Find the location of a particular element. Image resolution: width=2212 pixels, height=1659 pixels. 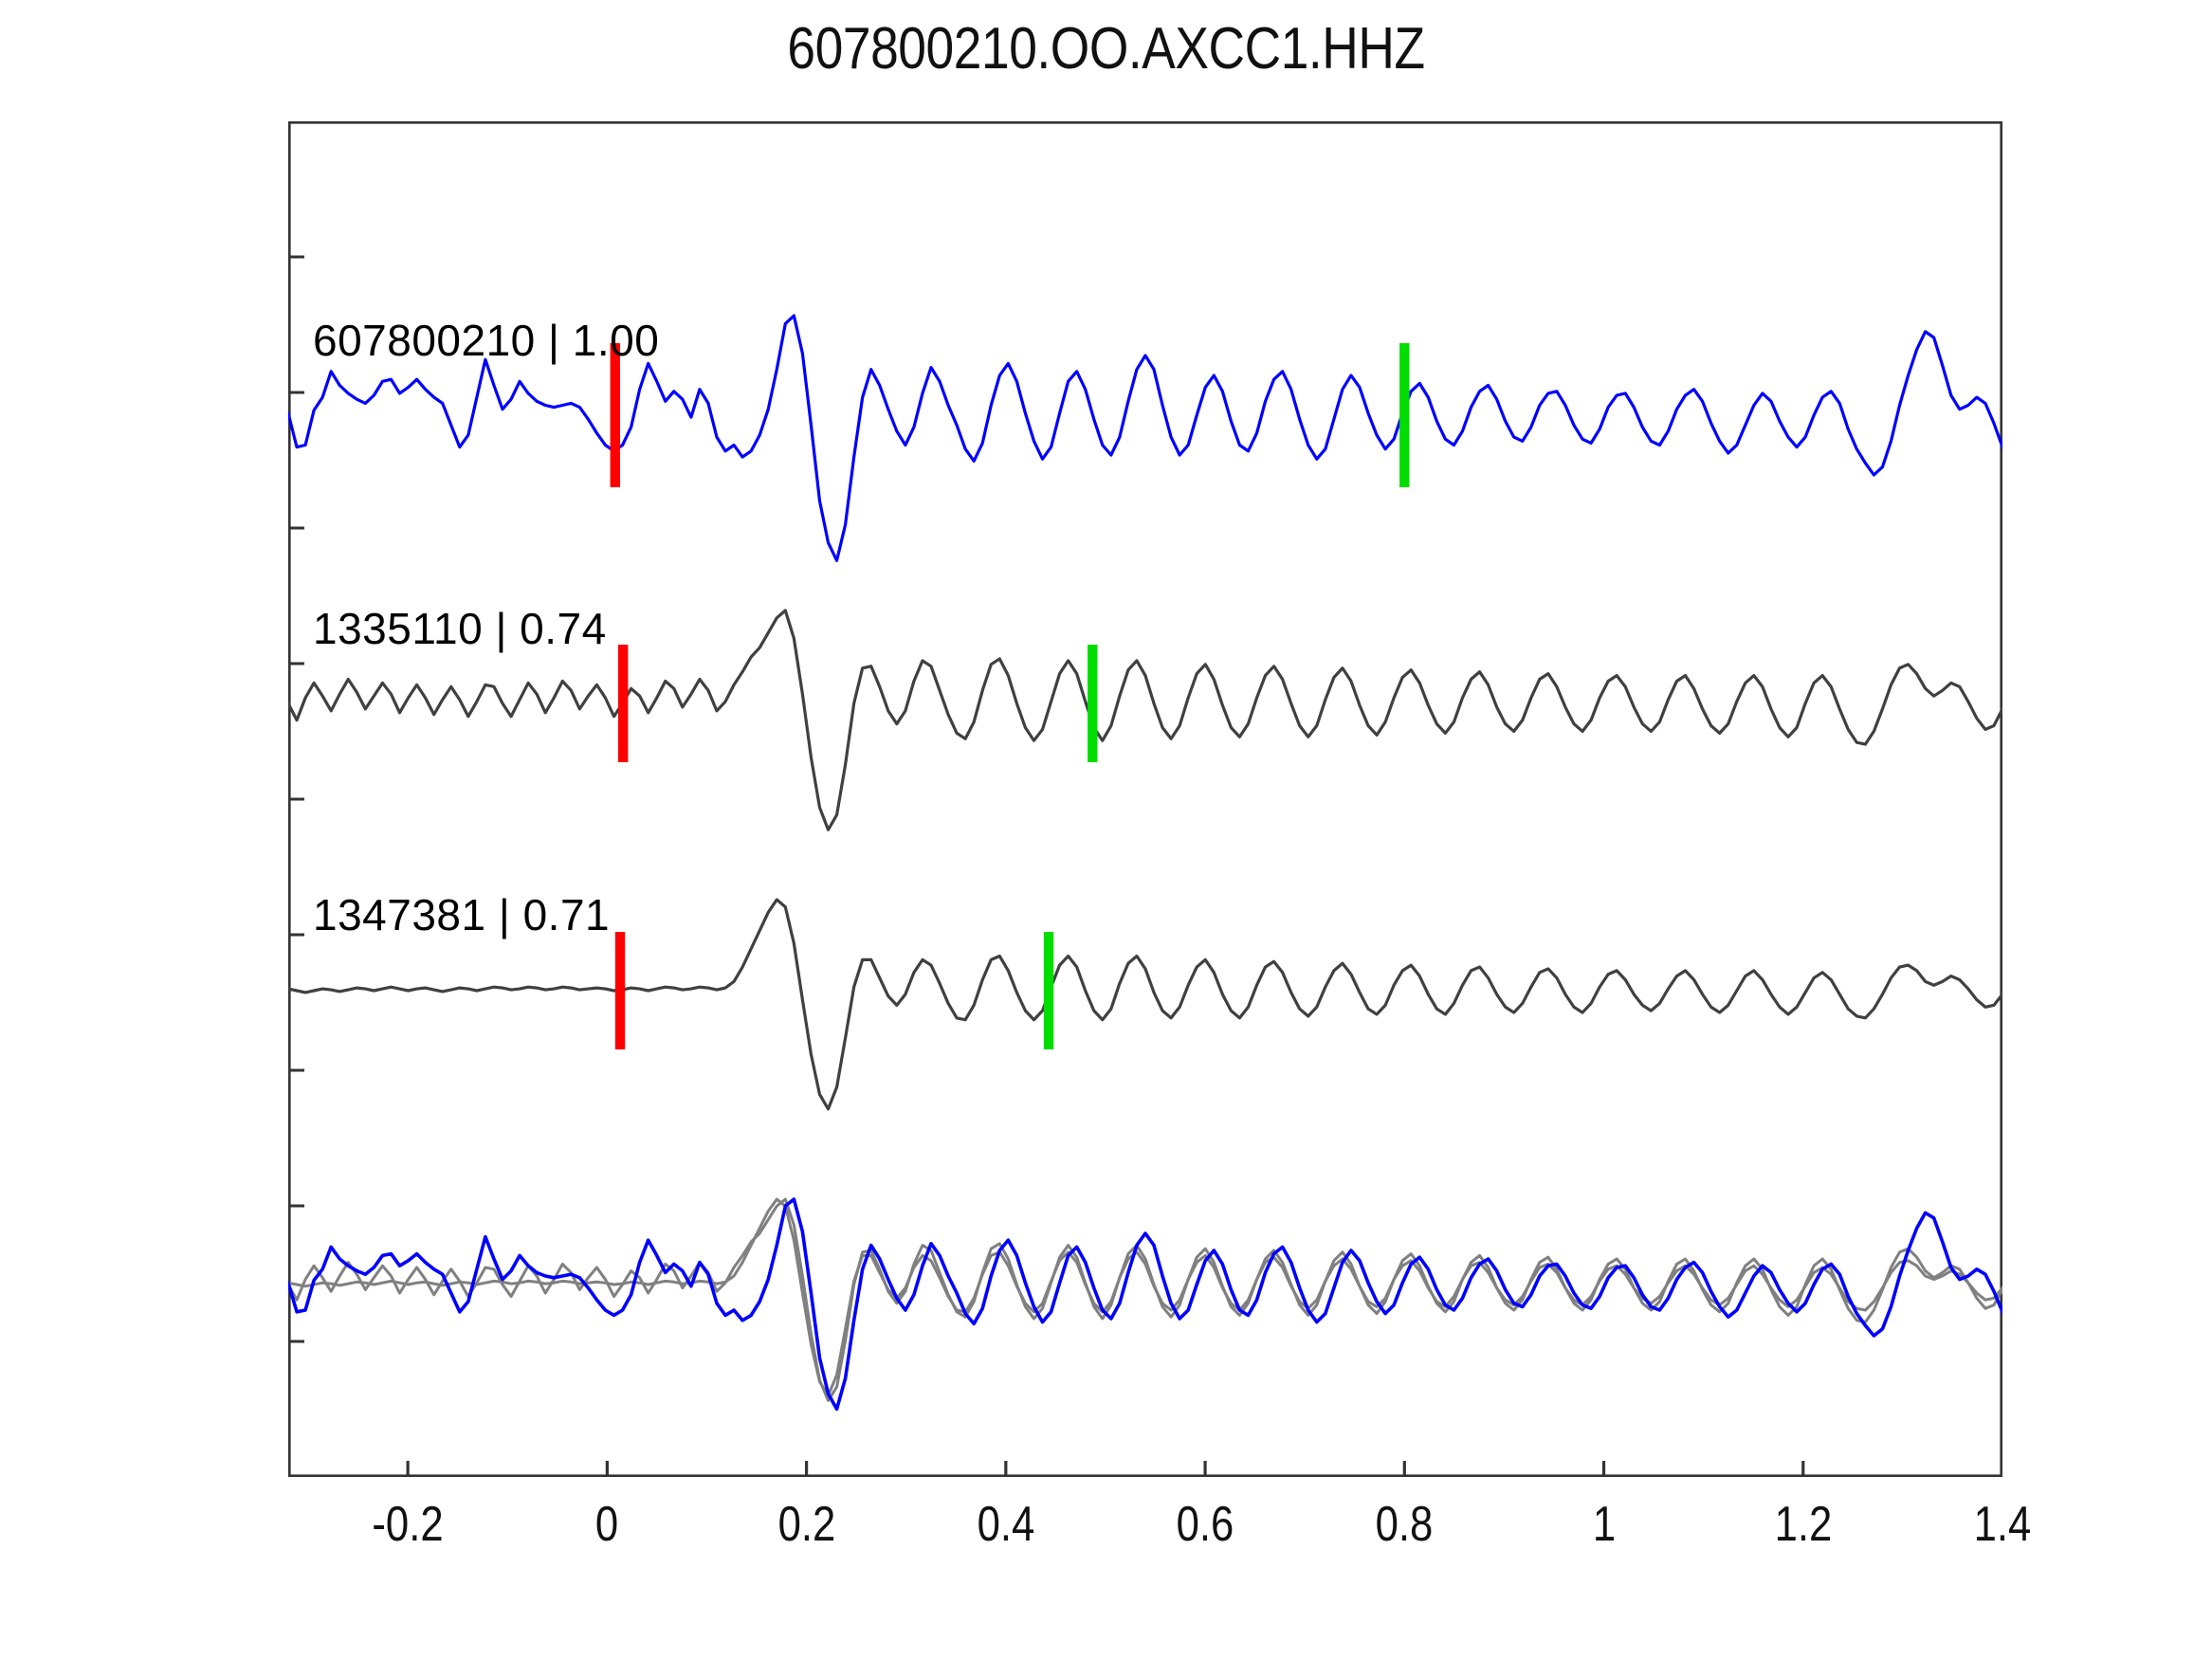

x-tick-label-5: 0.8 is located at coordinates (1404, 1524).